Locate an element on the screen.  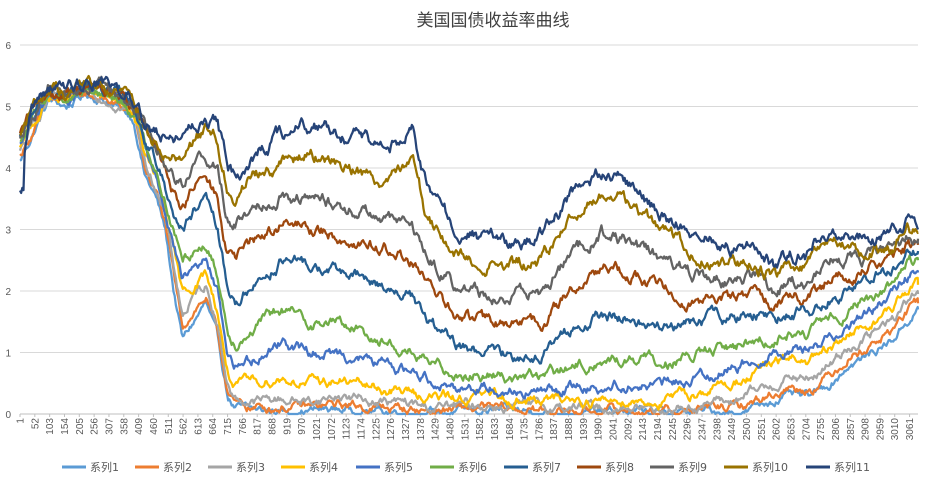
x-tick-label: 664 is located at coordinates (213, 426).